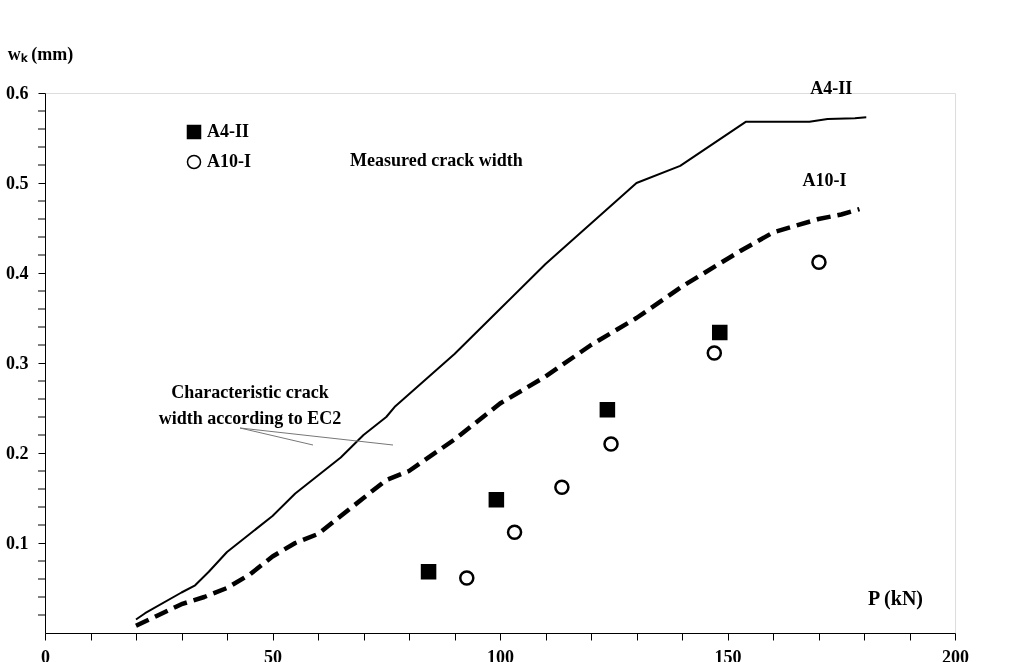 This screenshot has height=662, width=1014. What do you see at coordinates (40, 54) in the screenshot?
I see `y-axis-title: wₖ (mm)` at bounding box center [40, 54].